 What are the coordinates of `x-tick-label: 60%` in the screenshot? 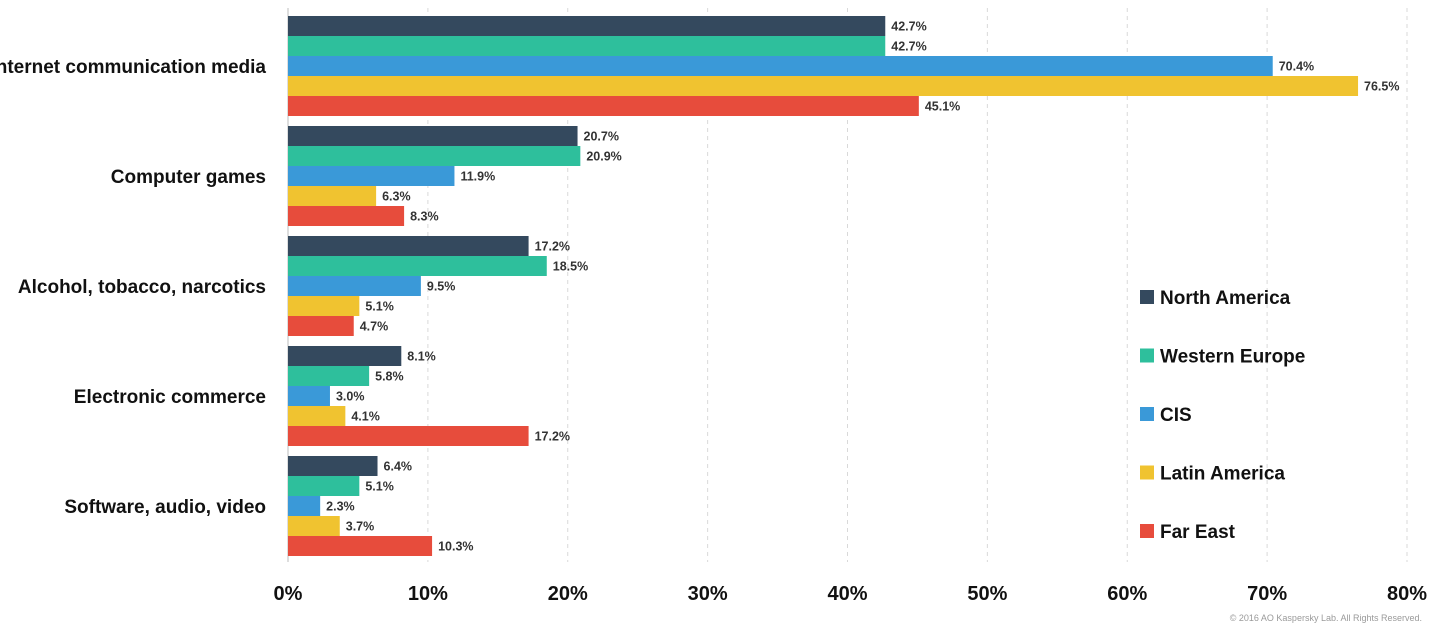 It's located at (1127, 594).